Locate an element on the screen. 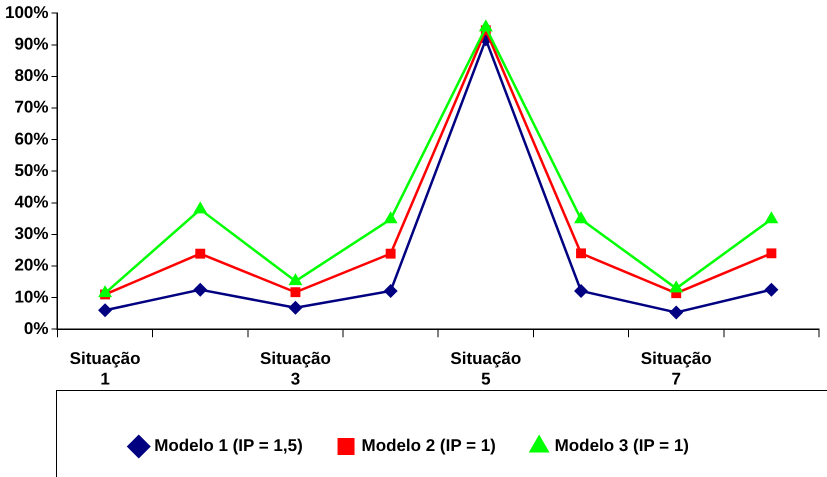 This screenshot has width=827, height=477. legend-label: Modelo 1 (IP = 1,5) is located at coordinates (228, 446).